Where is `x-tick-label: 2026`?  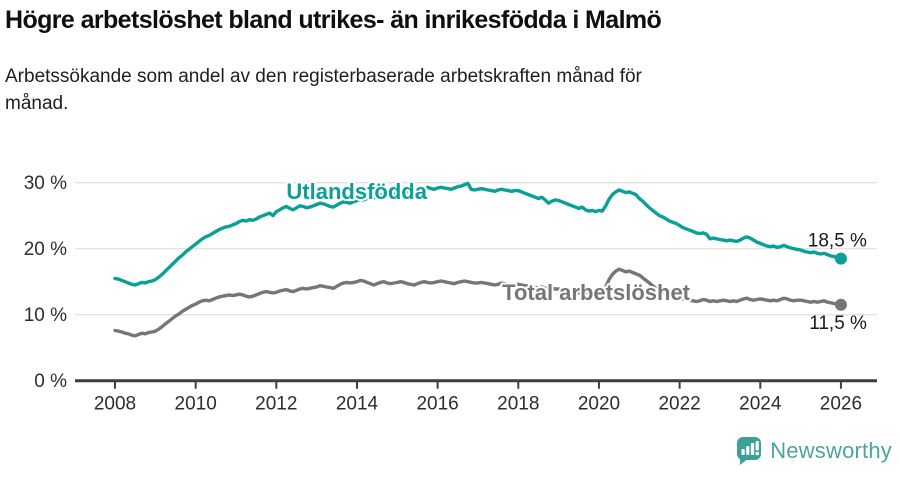
x-tick-label: 2026 is located at coordinates (841, 404).